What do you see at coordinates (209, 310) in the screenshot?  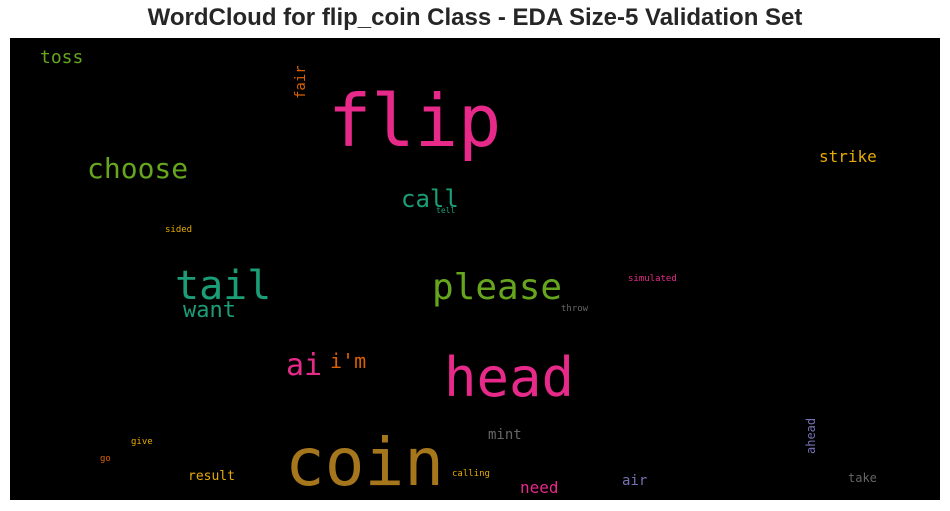 I see `word-want: want` at bounding box center [209, 310].